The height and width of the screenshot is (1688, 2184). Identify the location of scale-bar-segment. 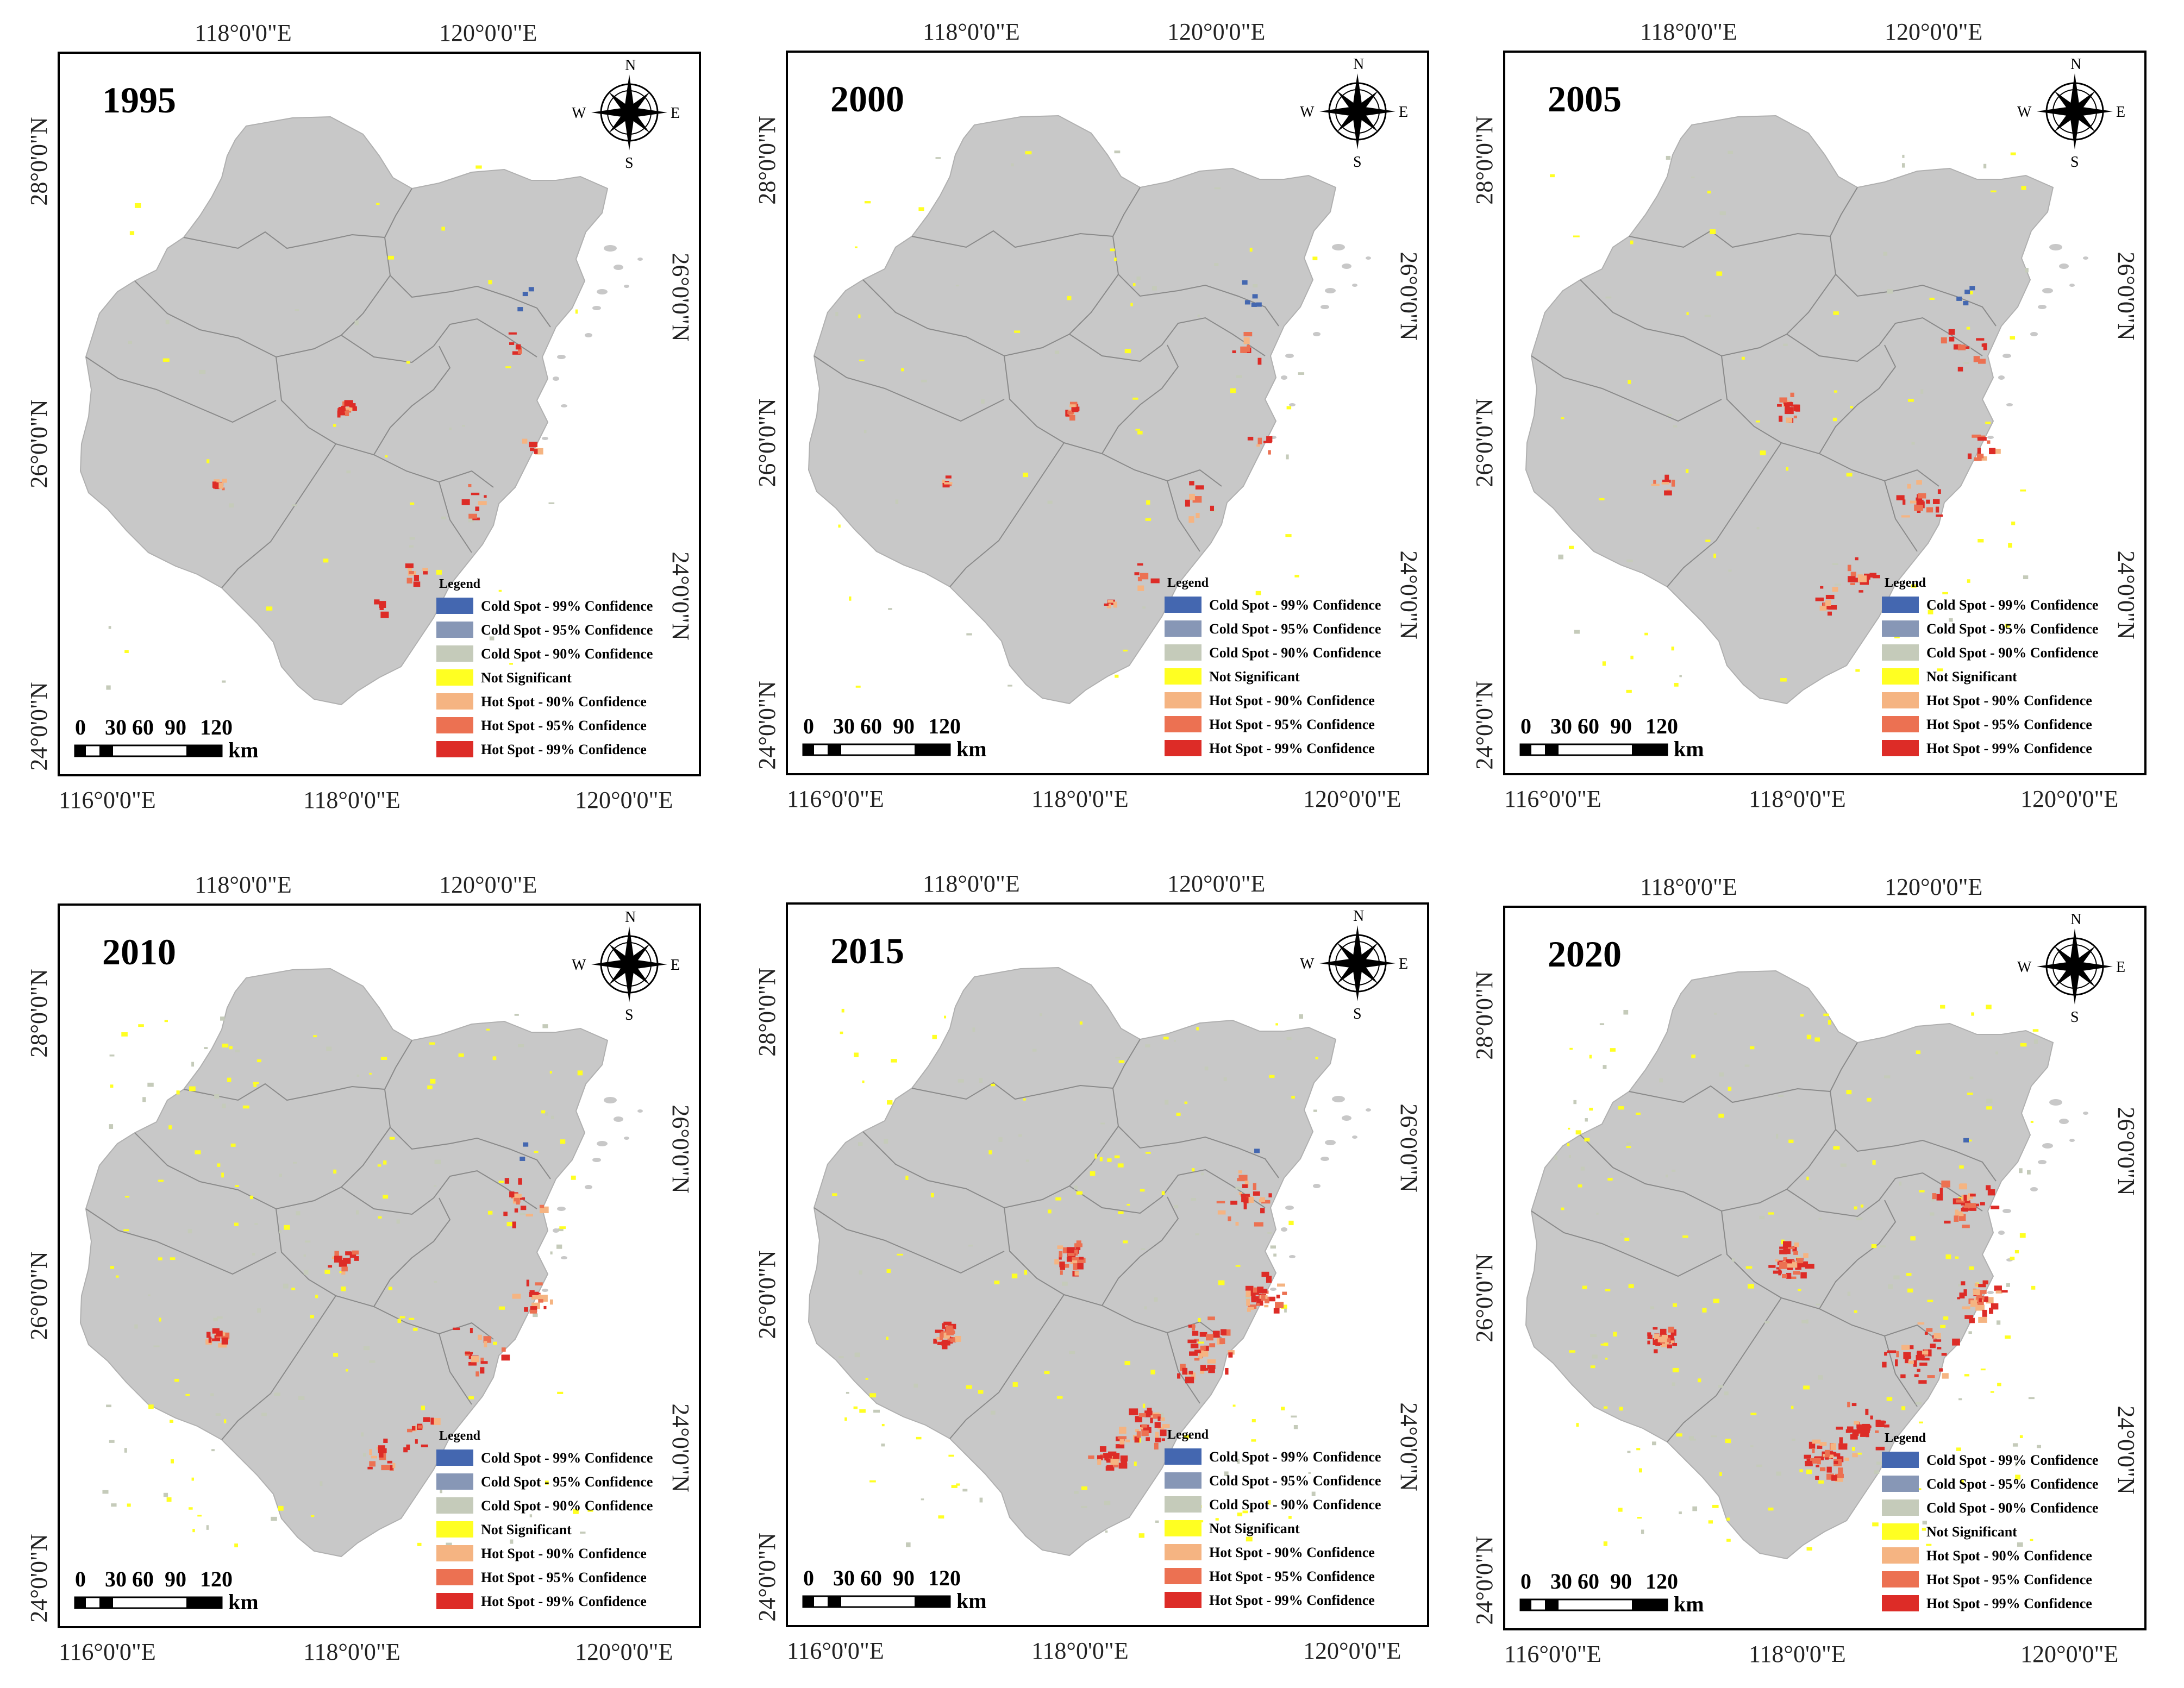
(834, 1601).